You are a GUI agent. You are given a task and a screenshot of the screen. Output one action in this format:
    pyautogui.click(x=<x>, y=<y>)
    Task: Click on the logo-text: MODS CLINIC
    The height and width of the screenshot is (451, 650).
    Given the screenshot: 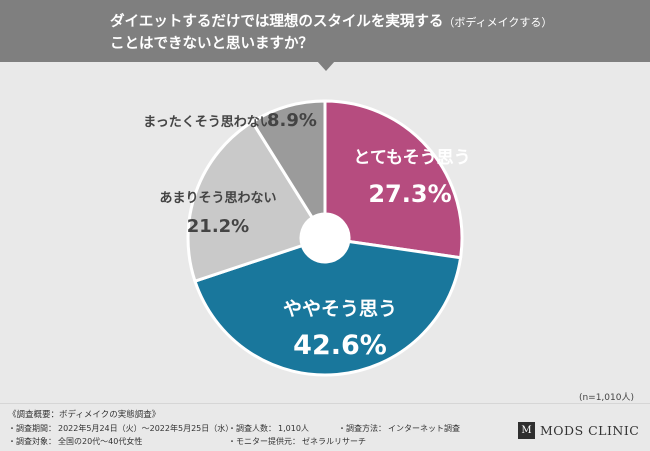 What is the action you would take?
    pyautogui.click(x=590, y=430)
    